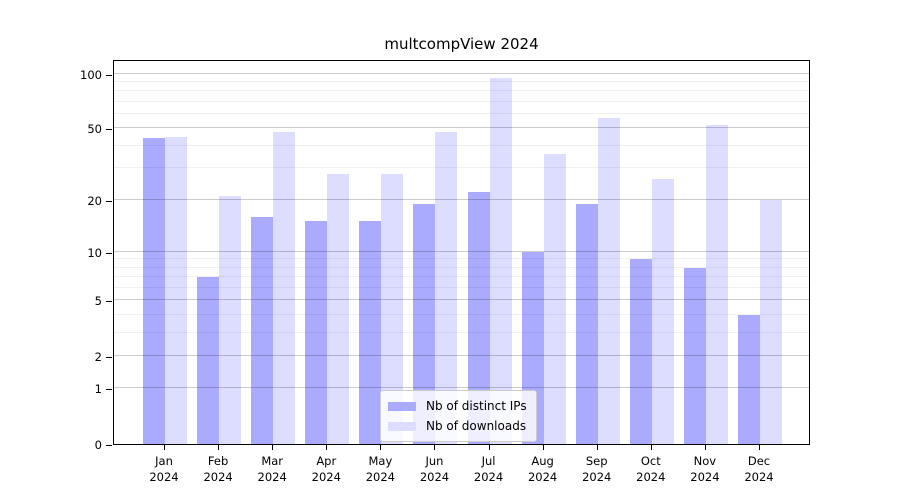  I want to click on y-tick-label: 50, so click(94, 129).